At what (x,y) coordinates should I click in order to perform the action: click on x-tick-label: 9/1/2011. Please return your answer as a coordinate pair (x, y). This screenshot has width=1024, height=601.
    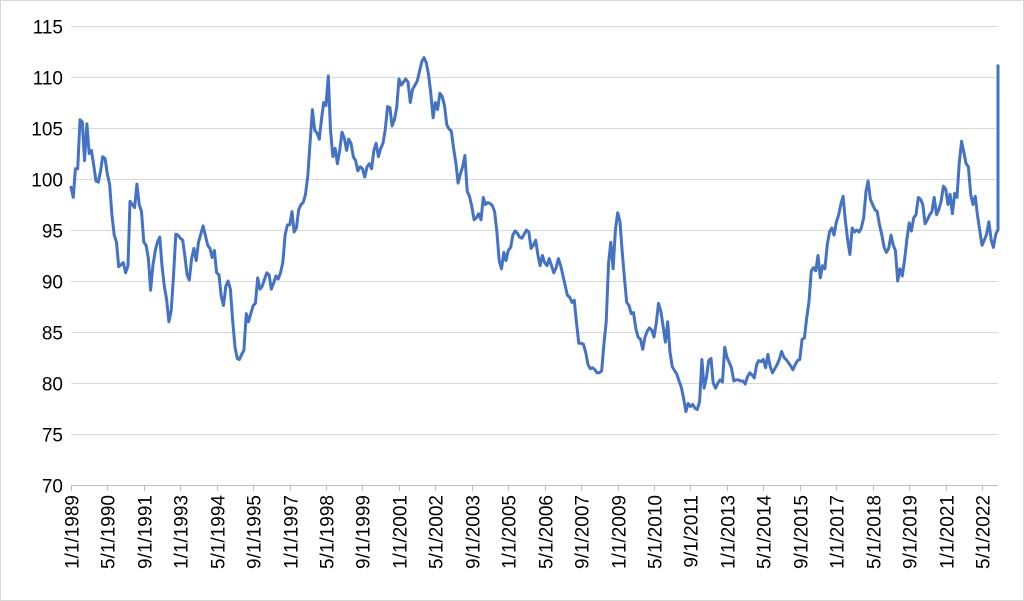
    Looking at the image, I should click on (692, 531).